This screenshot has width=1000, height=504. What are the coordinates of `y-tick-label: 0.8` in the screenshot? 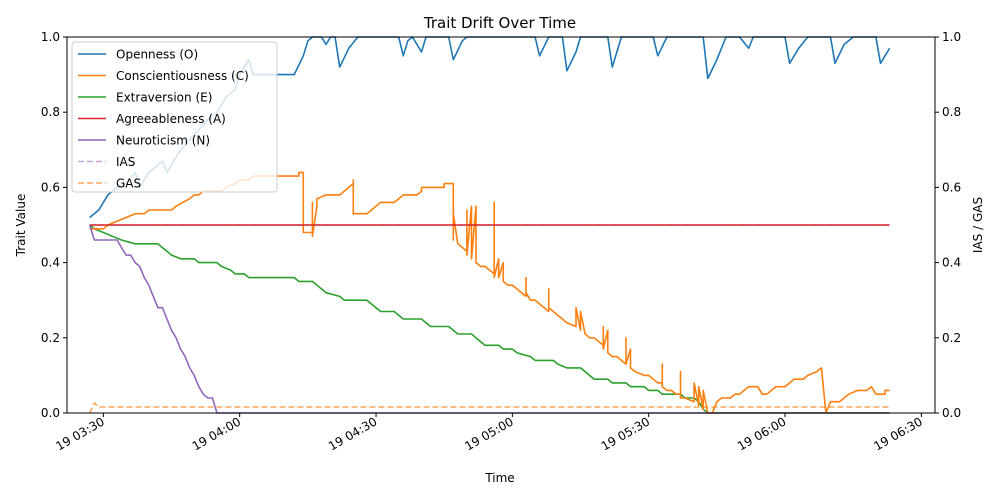 It's located at (50, 112).